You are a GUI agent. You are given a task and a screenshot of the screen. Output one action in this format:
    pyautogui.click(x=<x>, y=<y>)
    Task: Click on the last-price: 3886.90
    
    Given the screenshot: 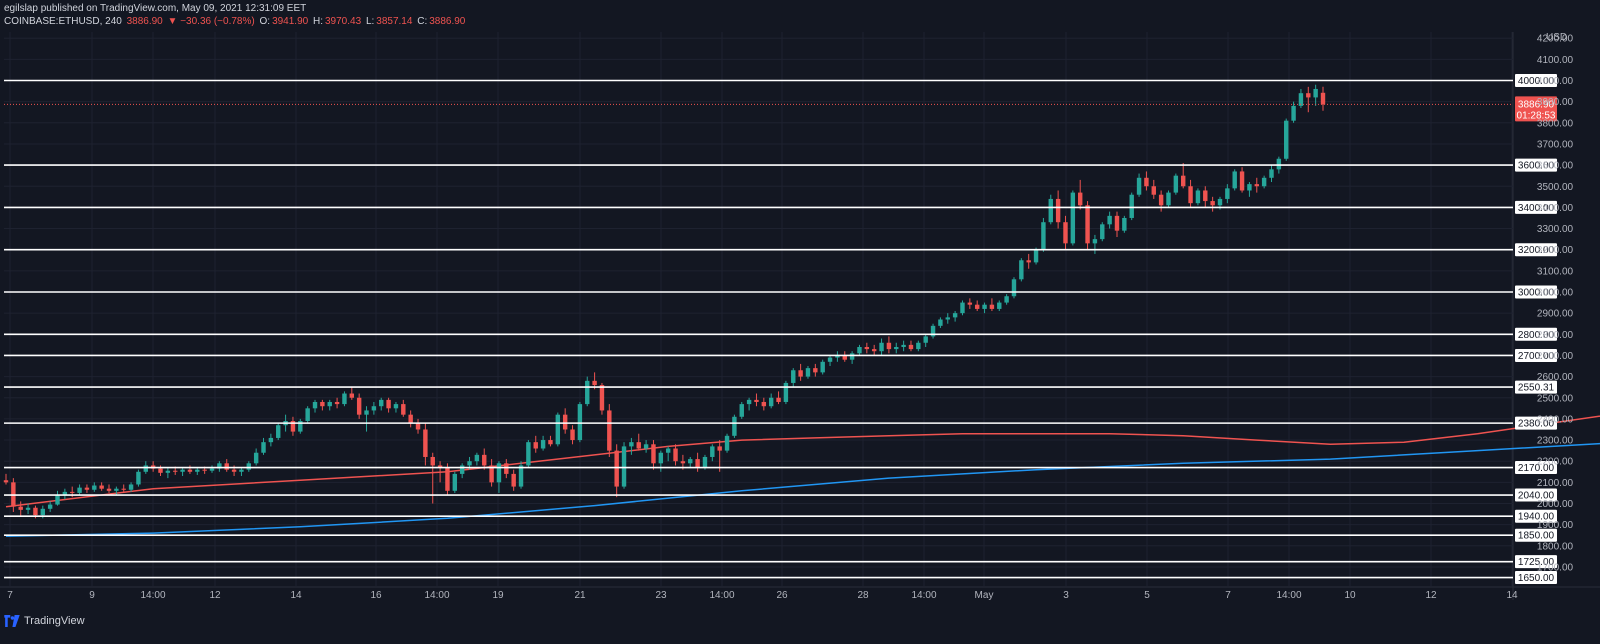 What is the action you would take?
    pyautogui.click(x=144, y=21)
    